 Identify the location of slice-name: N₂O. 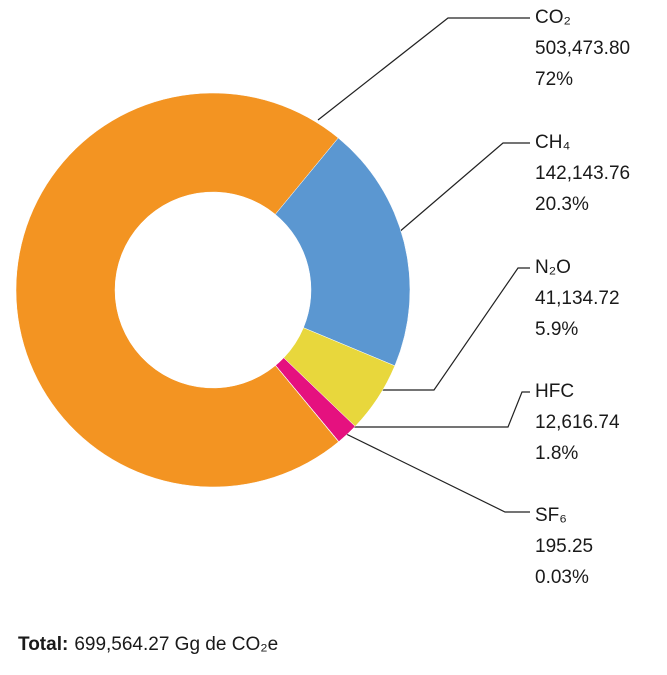
(553, 267).